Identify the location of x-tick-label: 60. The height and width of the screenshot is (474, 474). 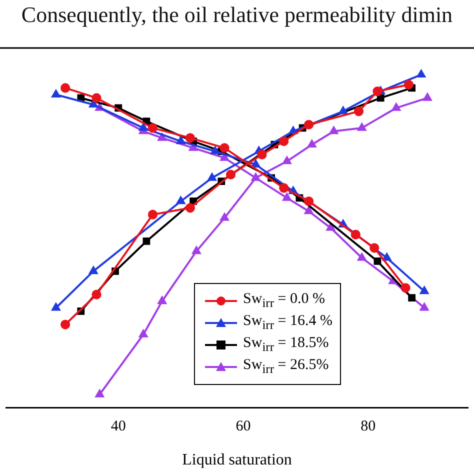
(243, 426).